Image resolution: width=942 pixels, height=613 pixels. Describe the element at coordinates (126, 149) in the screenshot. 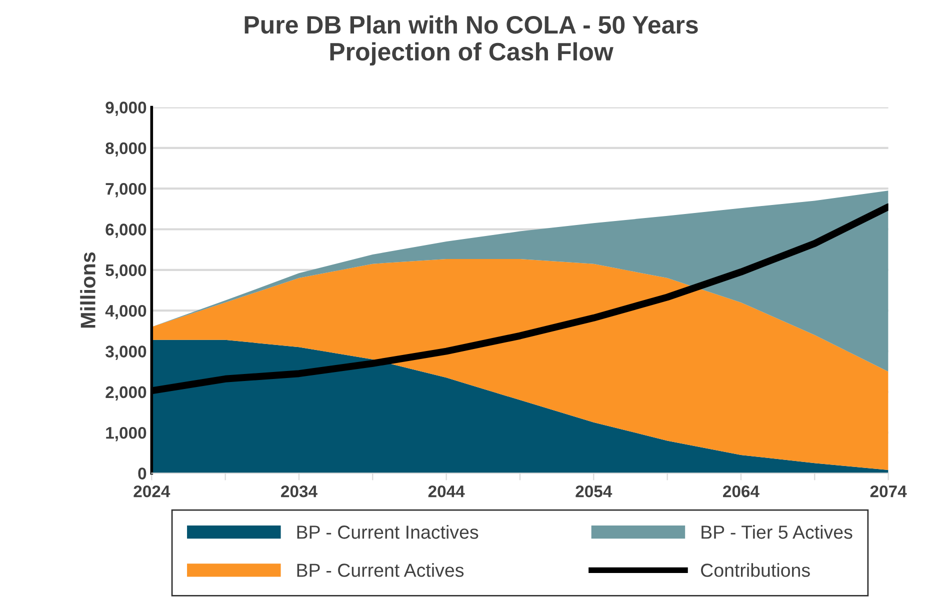

I see `y-tick-label: 8,000` at that location.